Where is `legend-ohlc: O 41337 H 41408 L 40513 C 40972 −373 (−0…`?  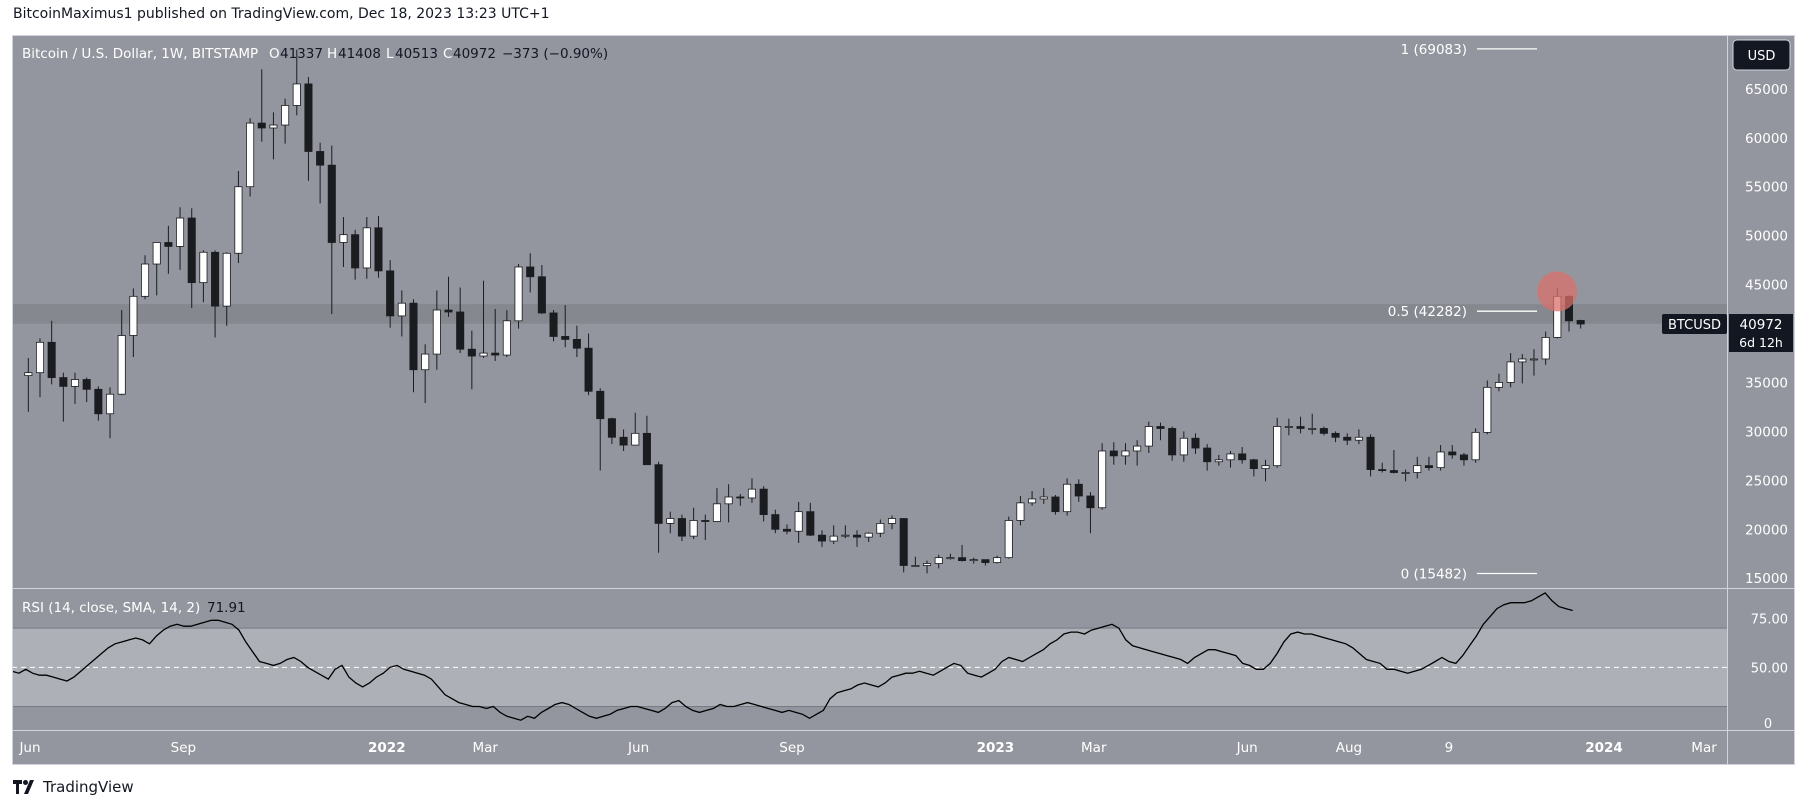 legend-ohlc: O 41337 H 41408 L 40513 C 40972 −373 (−0… is located at coordinates (438, 54).